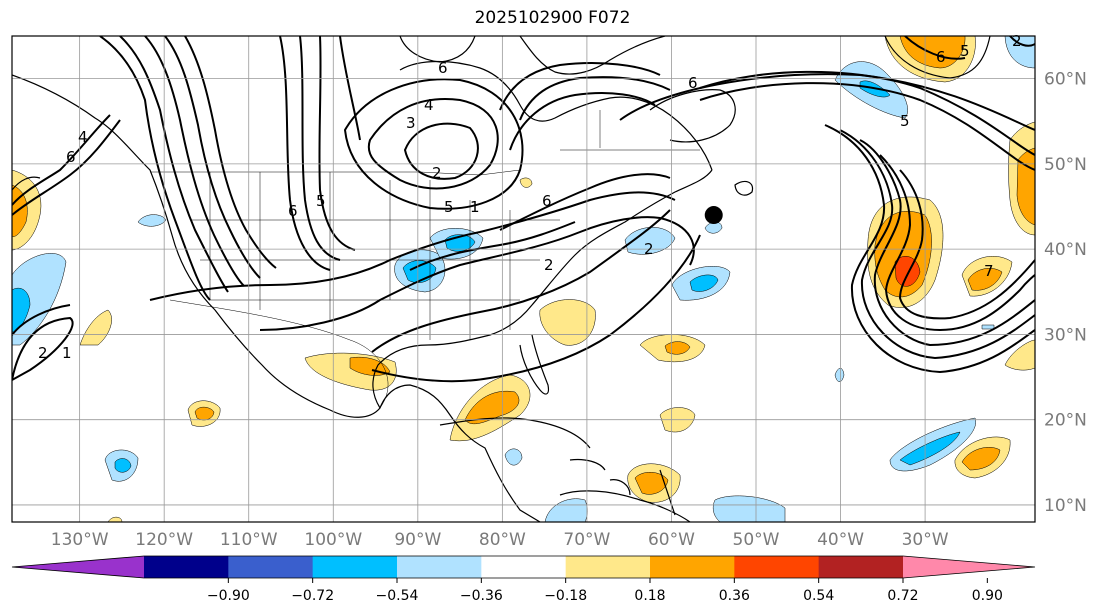 This screenshot has height=615, width=1105. What do you see at coordinates (312, 596) in the screenshot?
I see `colorbar-tick-label: −0.72` at bounding box center [312, 596].